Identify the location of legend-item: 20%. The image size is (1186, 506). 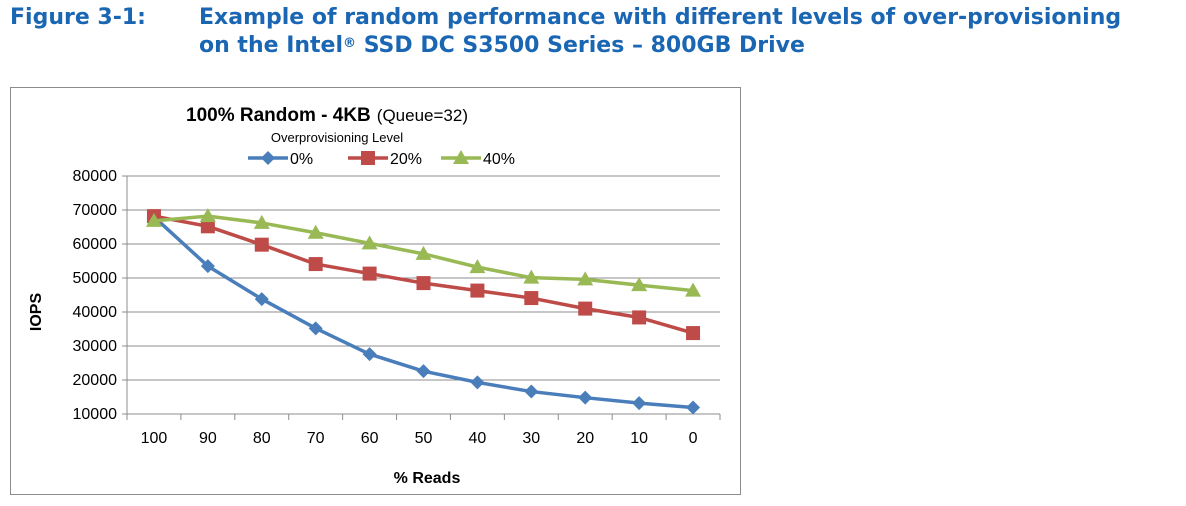
(385, 159).